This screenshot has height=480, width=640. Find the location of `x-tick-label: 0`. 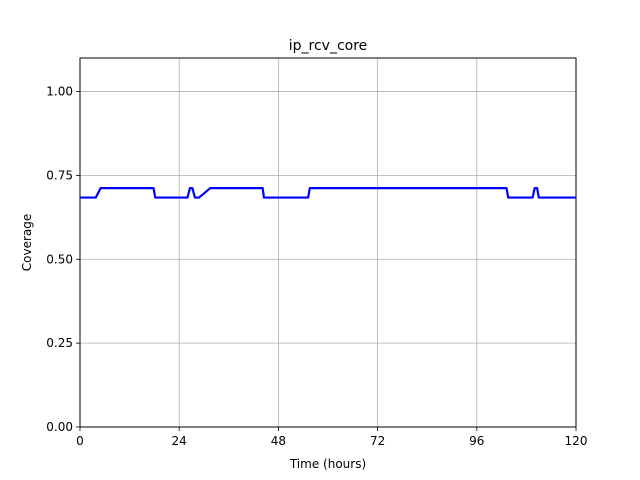

x-tick-label: 0 is located at coordinates (80, 441).